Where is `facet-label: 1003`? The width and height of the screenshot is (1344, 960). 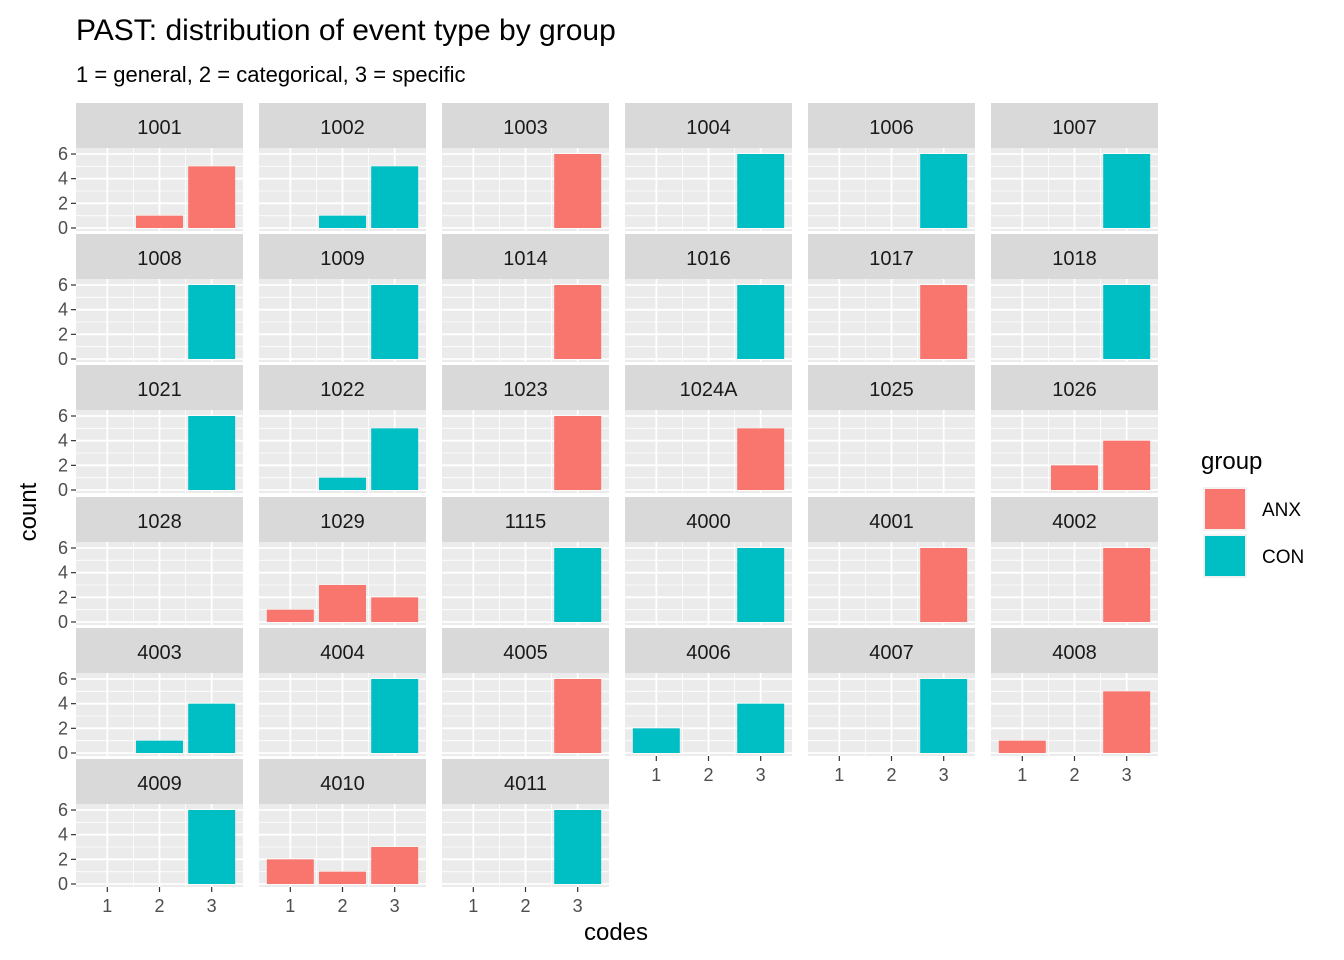 facet-label: 1003 is located at coordinates (525, 128).